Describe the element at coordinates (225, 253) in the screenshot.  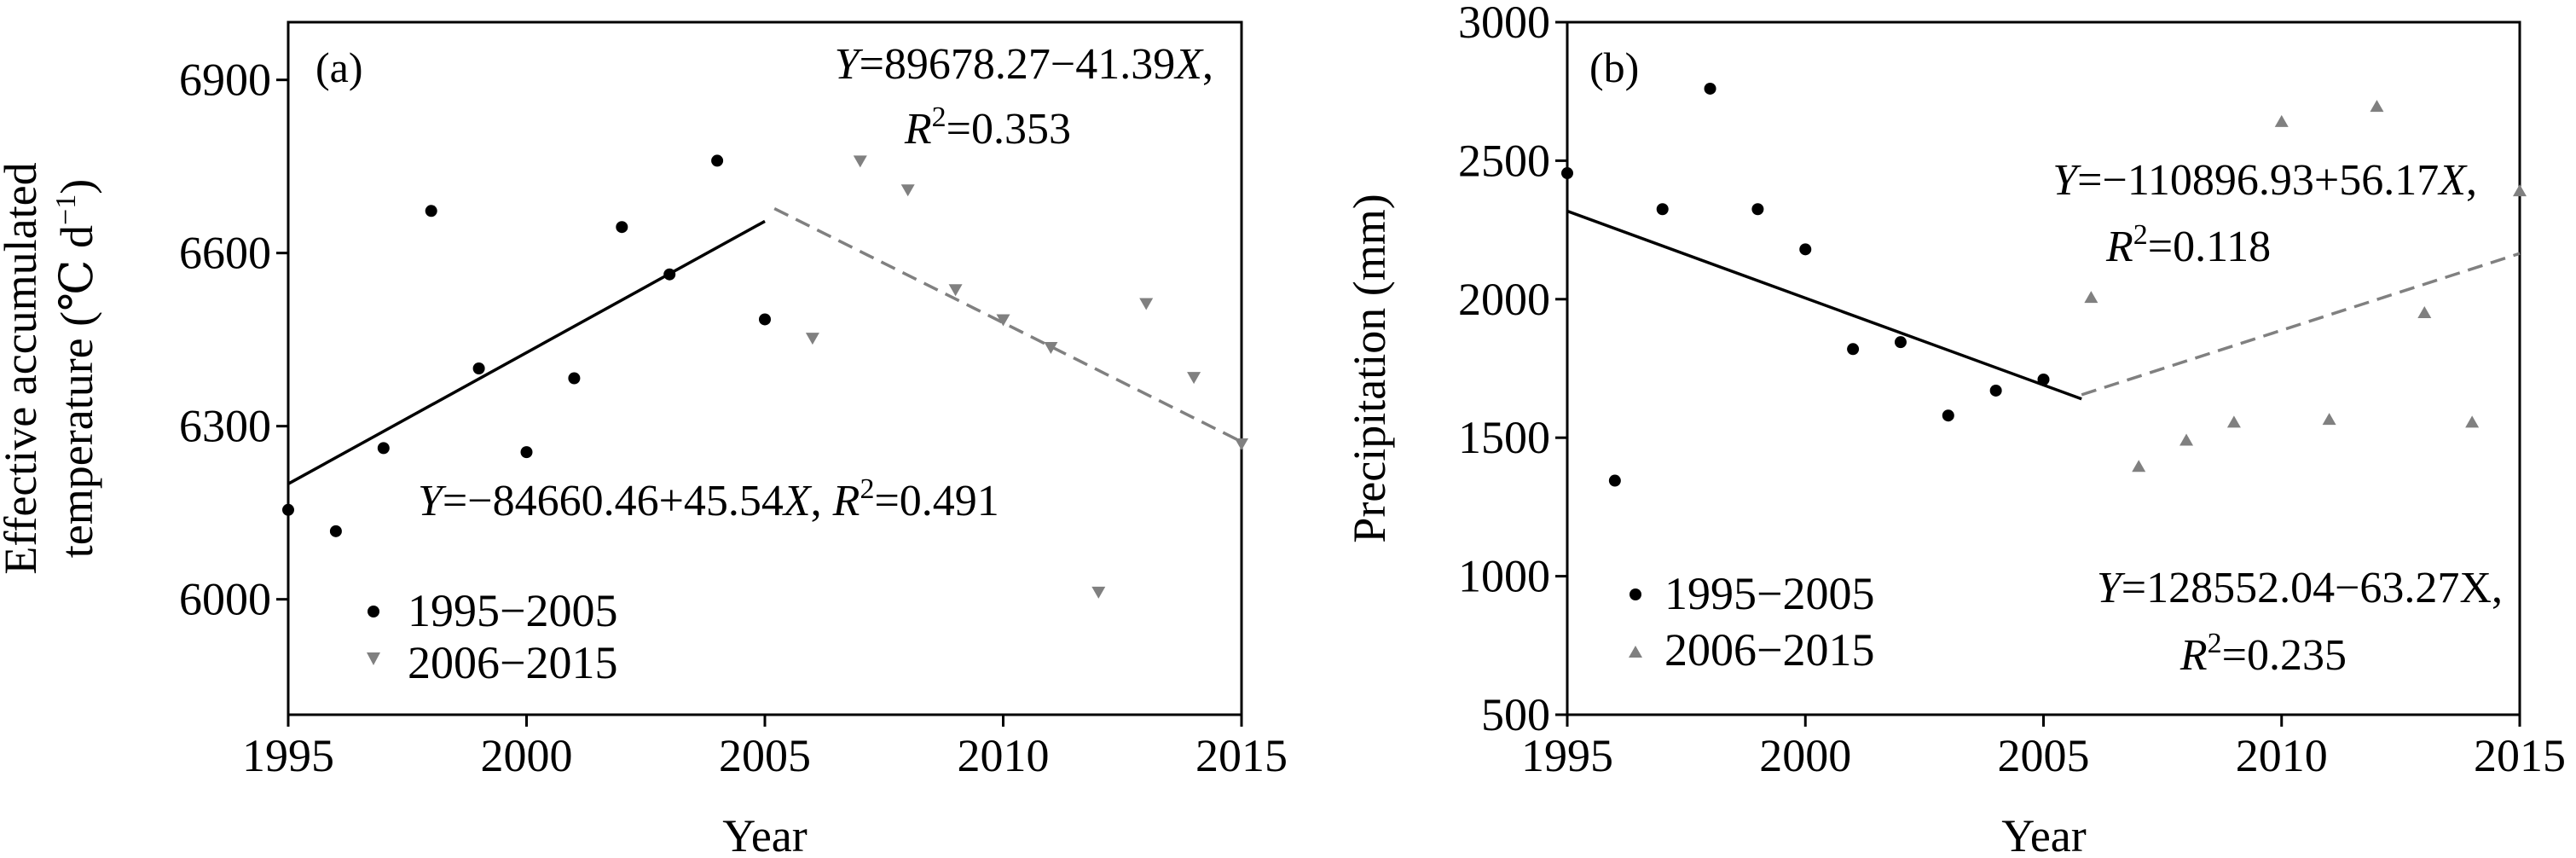
I see `y-tick-label-a-6600: 6600` at that location.